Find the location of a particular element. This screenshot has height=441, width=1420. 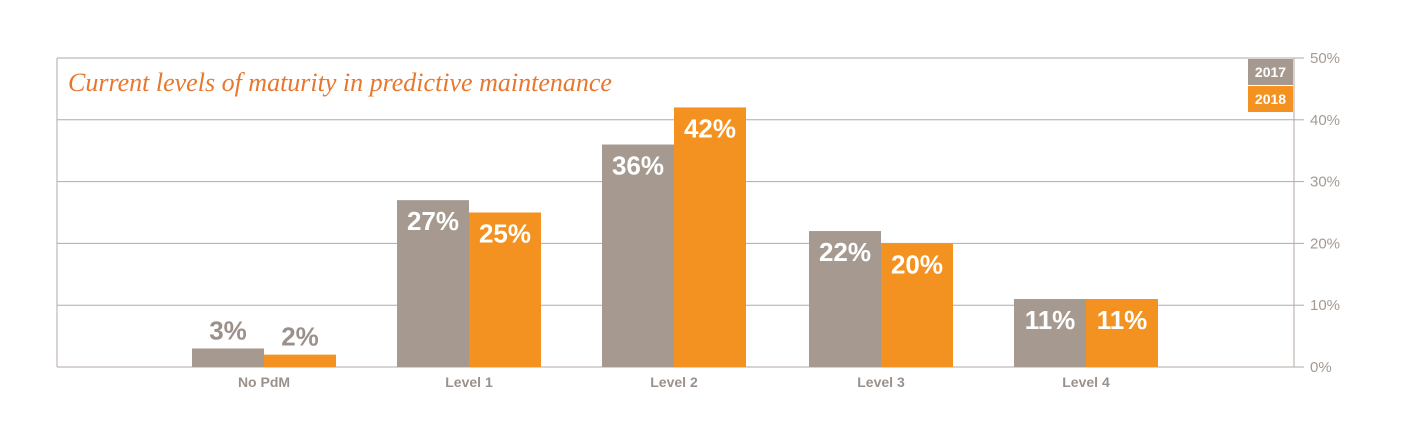

legend-swatch-2018 is located at coordinates (1270, 99).